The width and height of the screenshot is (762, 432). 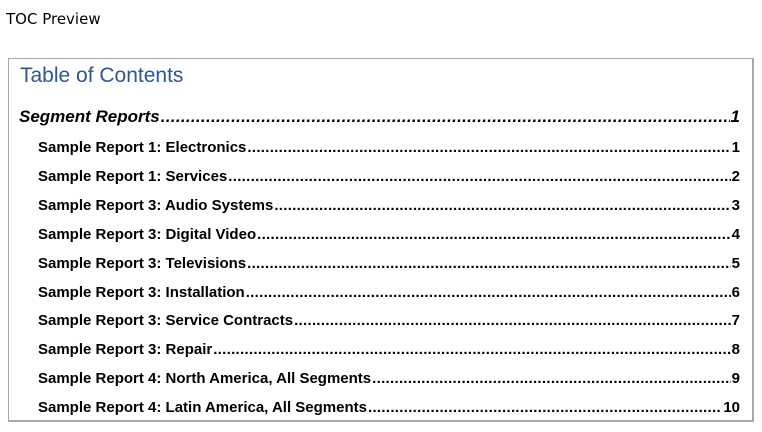 I want to click on toc-entry-page: 5, so click(x=735, y=263).